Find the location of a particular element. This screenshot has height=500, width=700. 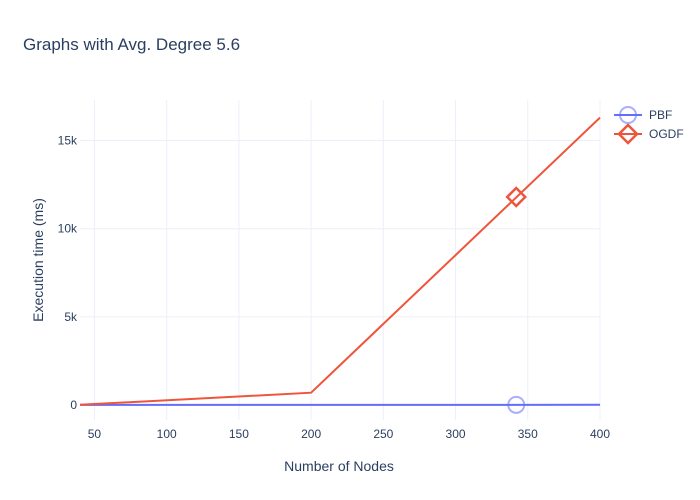

x-tick-label: 350 is located at coordinates (528, 434).